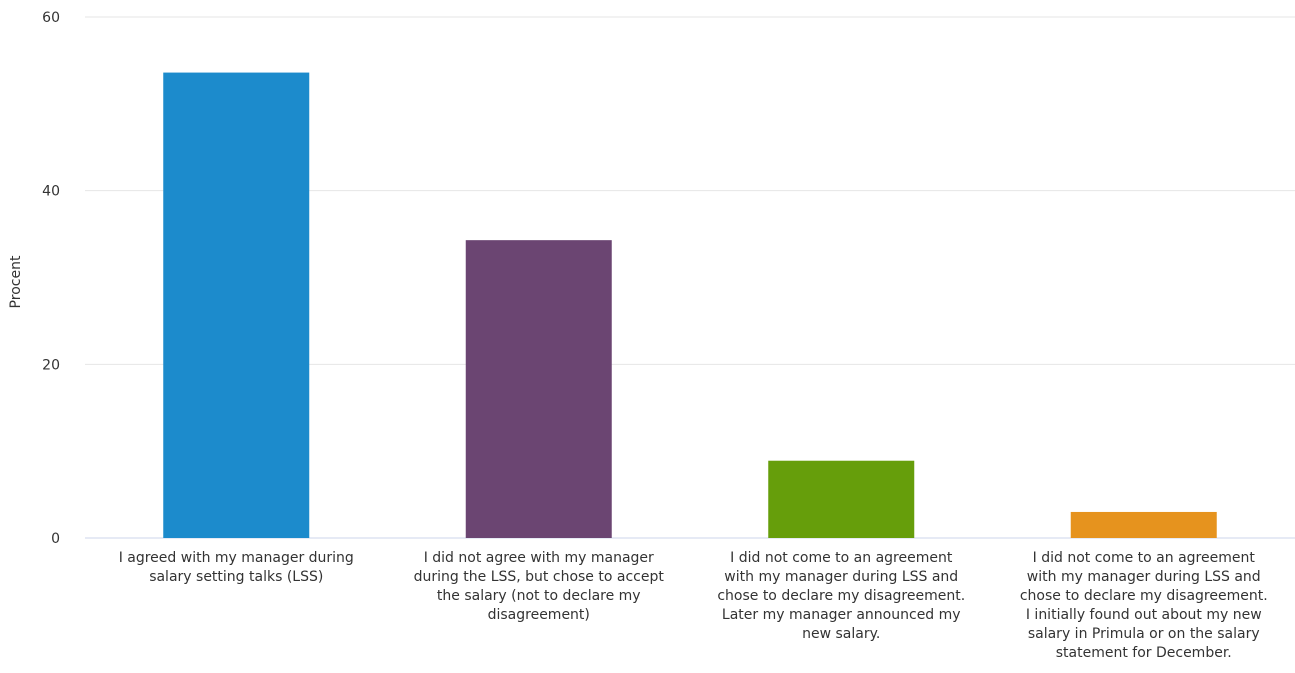 The height and width of the screenshot is (673, 1295). Describe the element at coordinates (539, 558) in the screenshot. I see `x-category-label-line: I did not agree with my manager` at that location.